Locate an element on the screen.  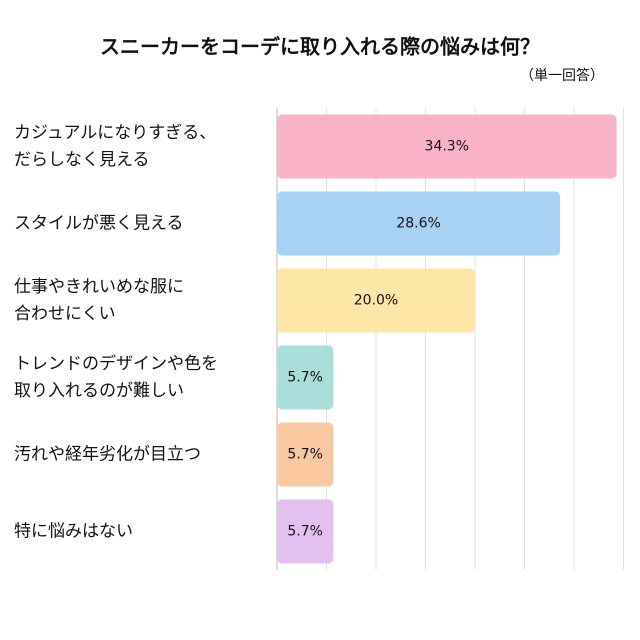
category-label: 汚れや経年劣化が目立つ is located at coordinates (107, 454).